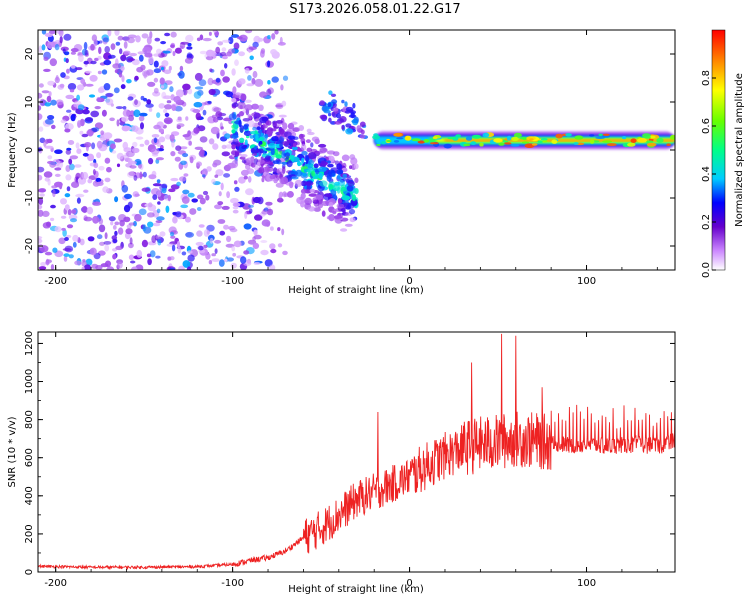 The width and height of the screenshot is (750, 600). Describe the element at coordinates (586, 281) in the screenshot. I see `spectrogram-x-tick-label: 100` at that location.